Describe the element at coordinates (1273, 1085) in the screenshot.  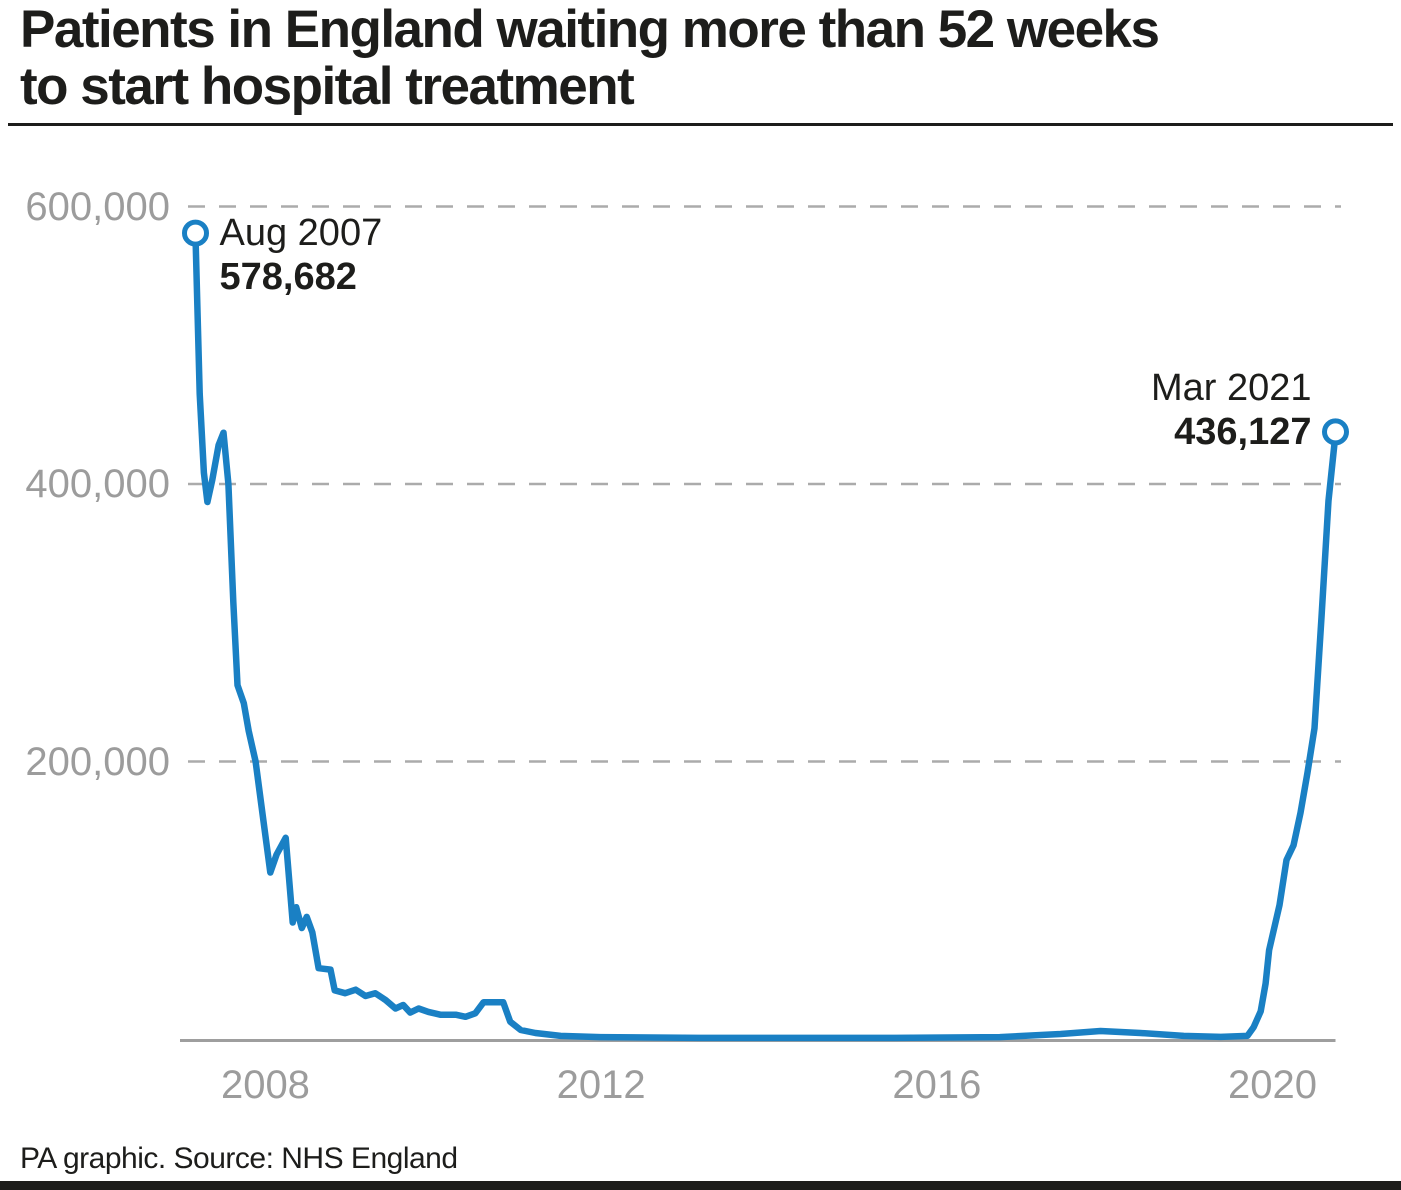
I see `x-tick-label: 2020` at that location.